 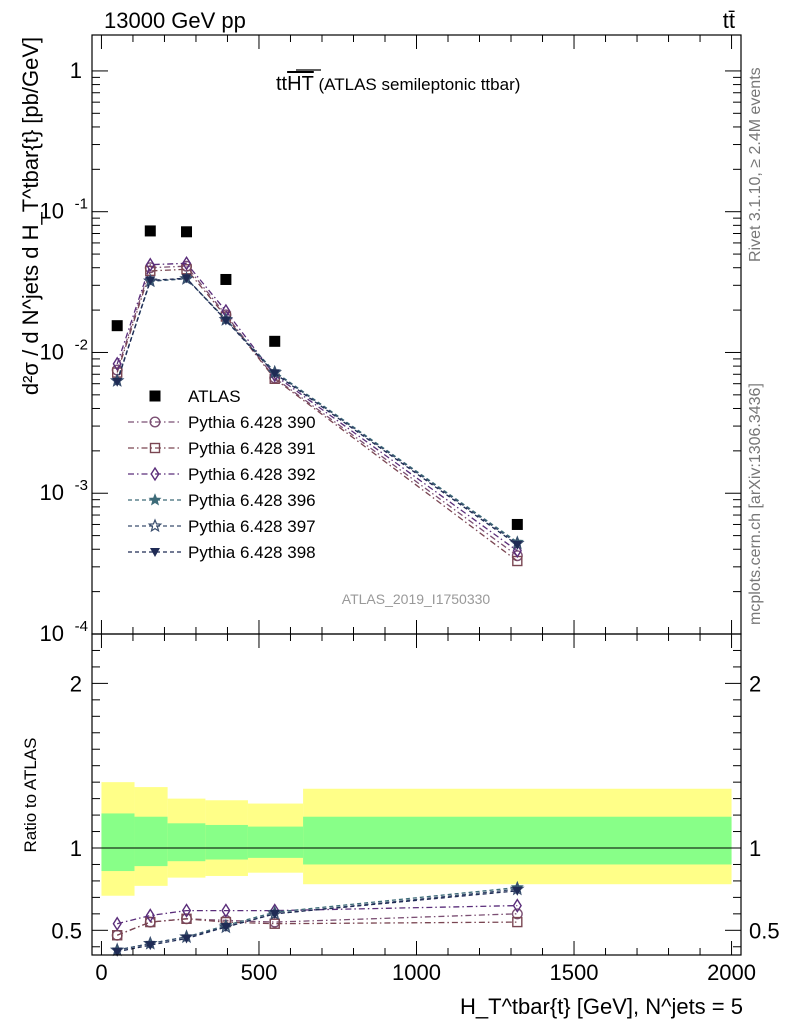 What do you see at coordinates (81, 485) in the screenshot?
I see `y-tick-exponent: -3` at bounding box center [81, 485].